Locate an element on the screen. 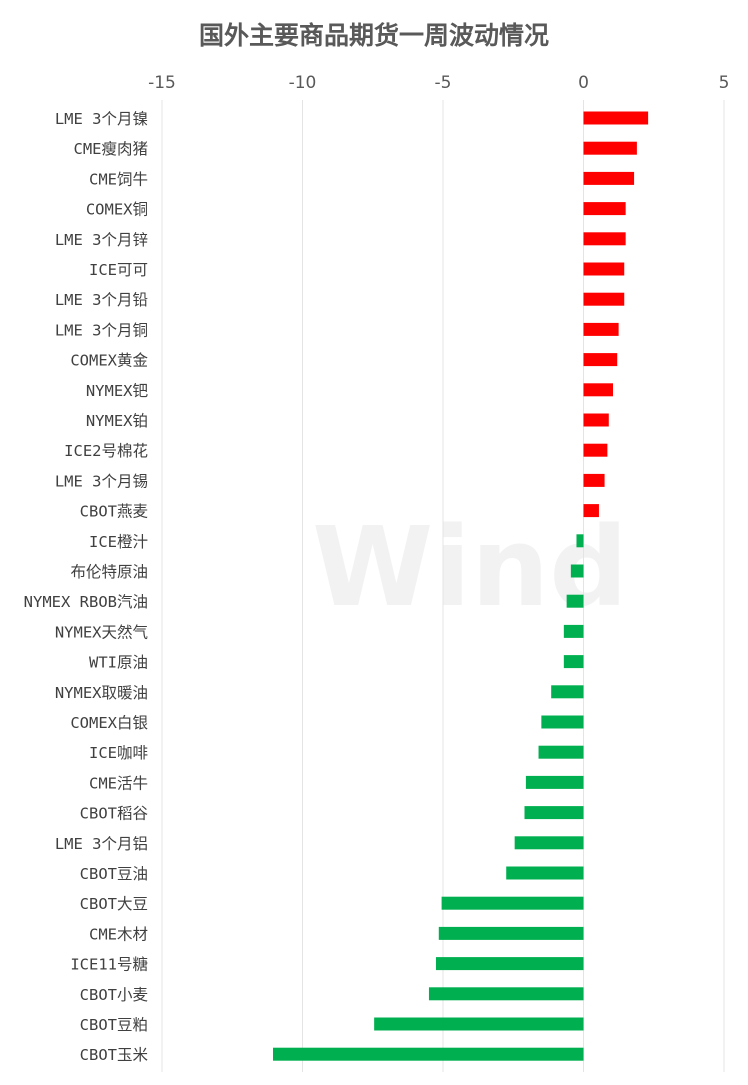 This screenshot has width=748, height=1085. category-label: NYMEX RBOB汽油 is located at coordinates (86, 602).